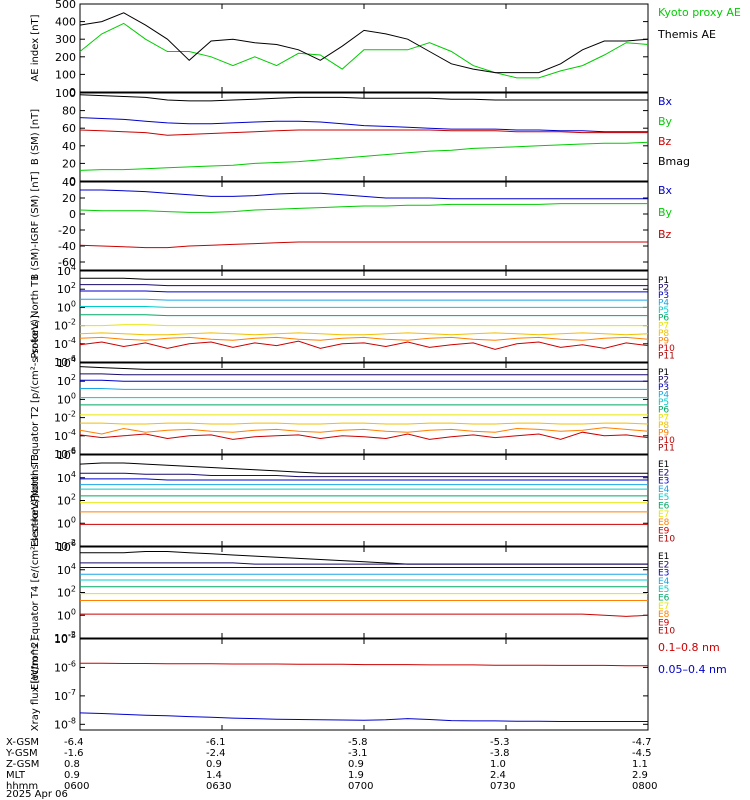 The image size is (750, 800). I want to click on legend-entry: P9, so click(663, 433).